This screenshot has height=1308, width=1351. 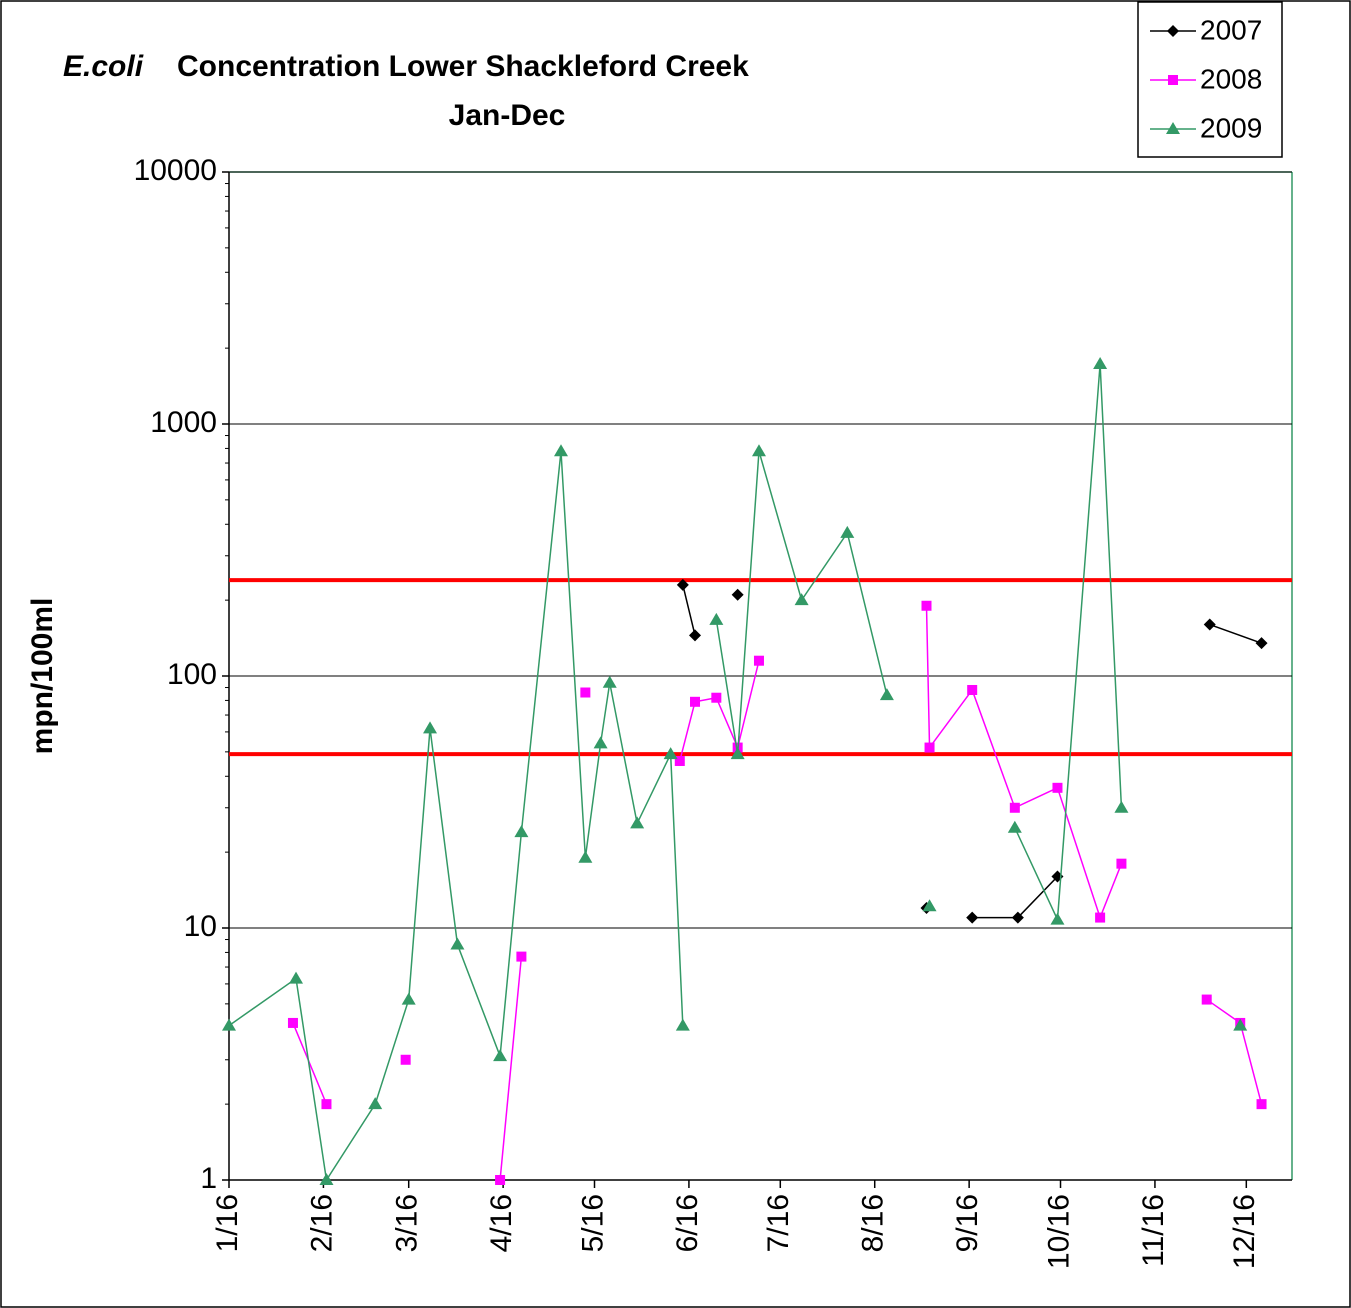 What do you see at coordinates (183, 422) in the screenshot?
I see `y-tick-label: 1000` at bounding box center [183, 422].